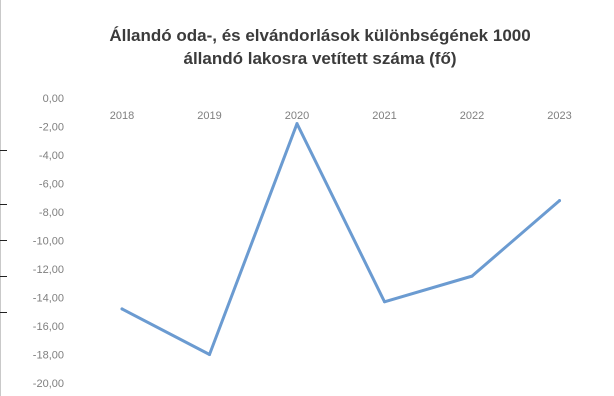  I want to click on y-tick-label: -12,00, so click(48, 270).